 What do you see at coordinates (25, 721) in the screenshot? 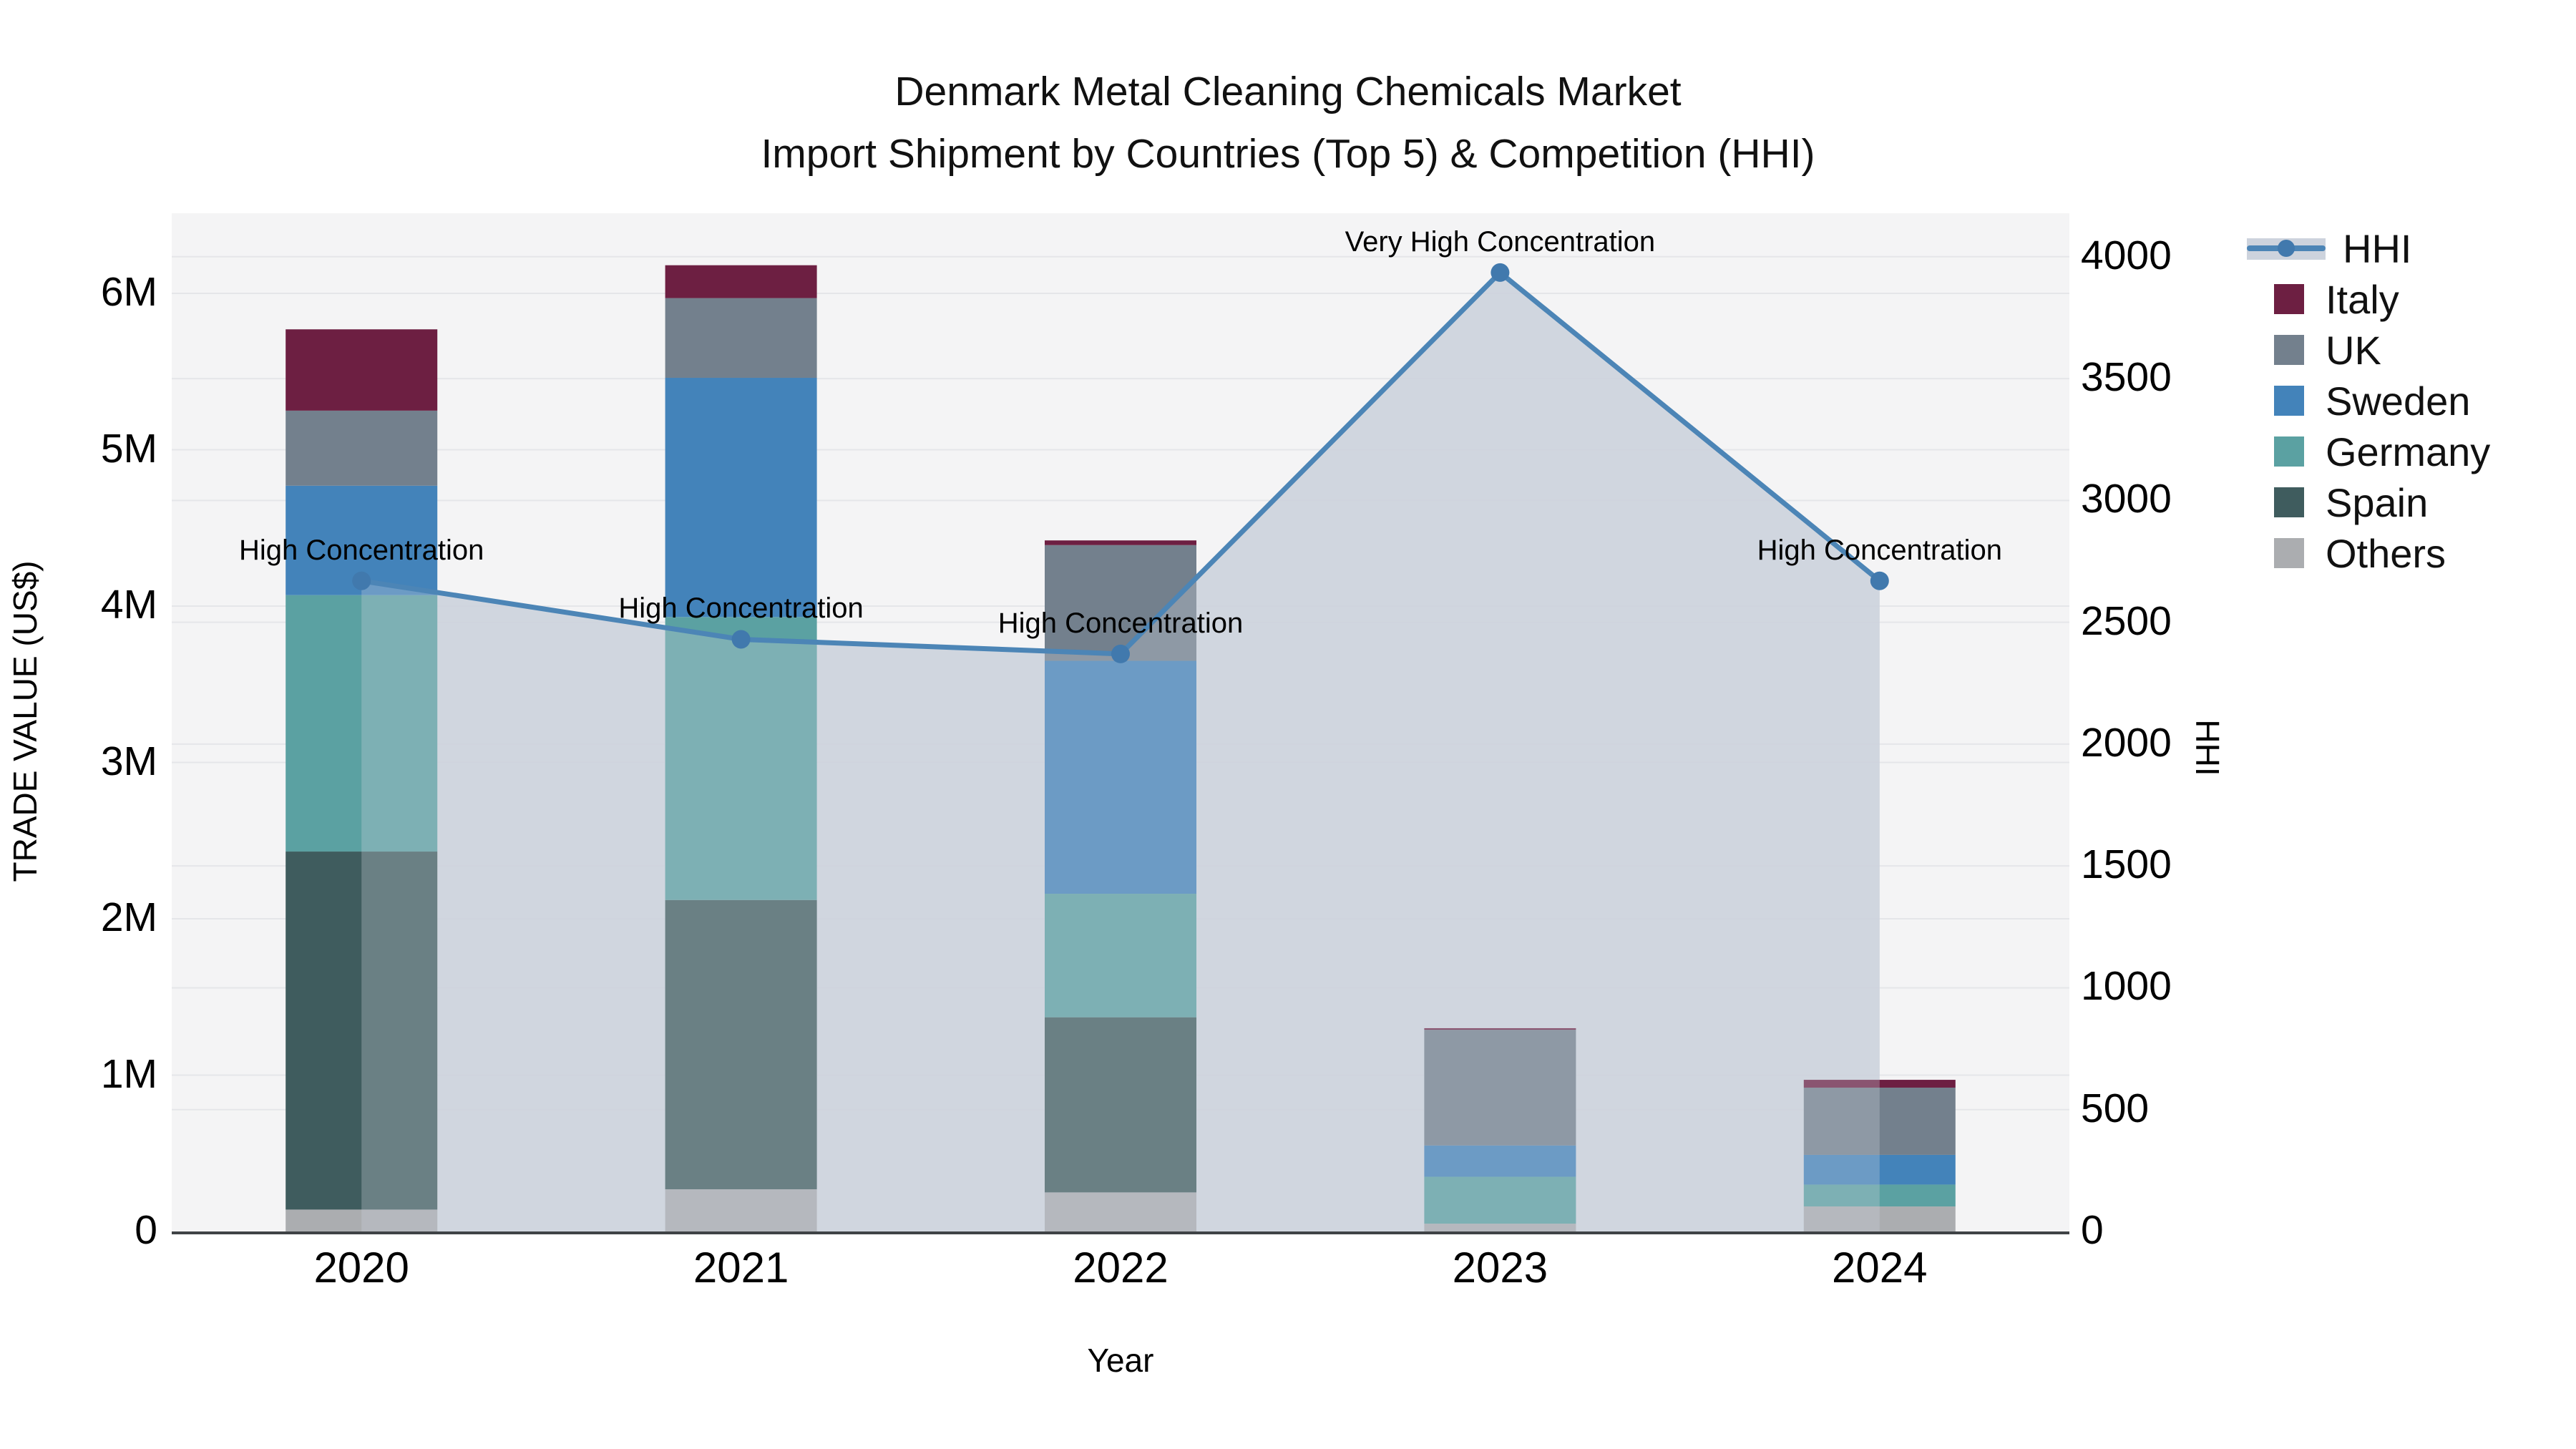
I see `left-axis-title: TRADE VALUE (US$)` at bounding box center [25, 721].